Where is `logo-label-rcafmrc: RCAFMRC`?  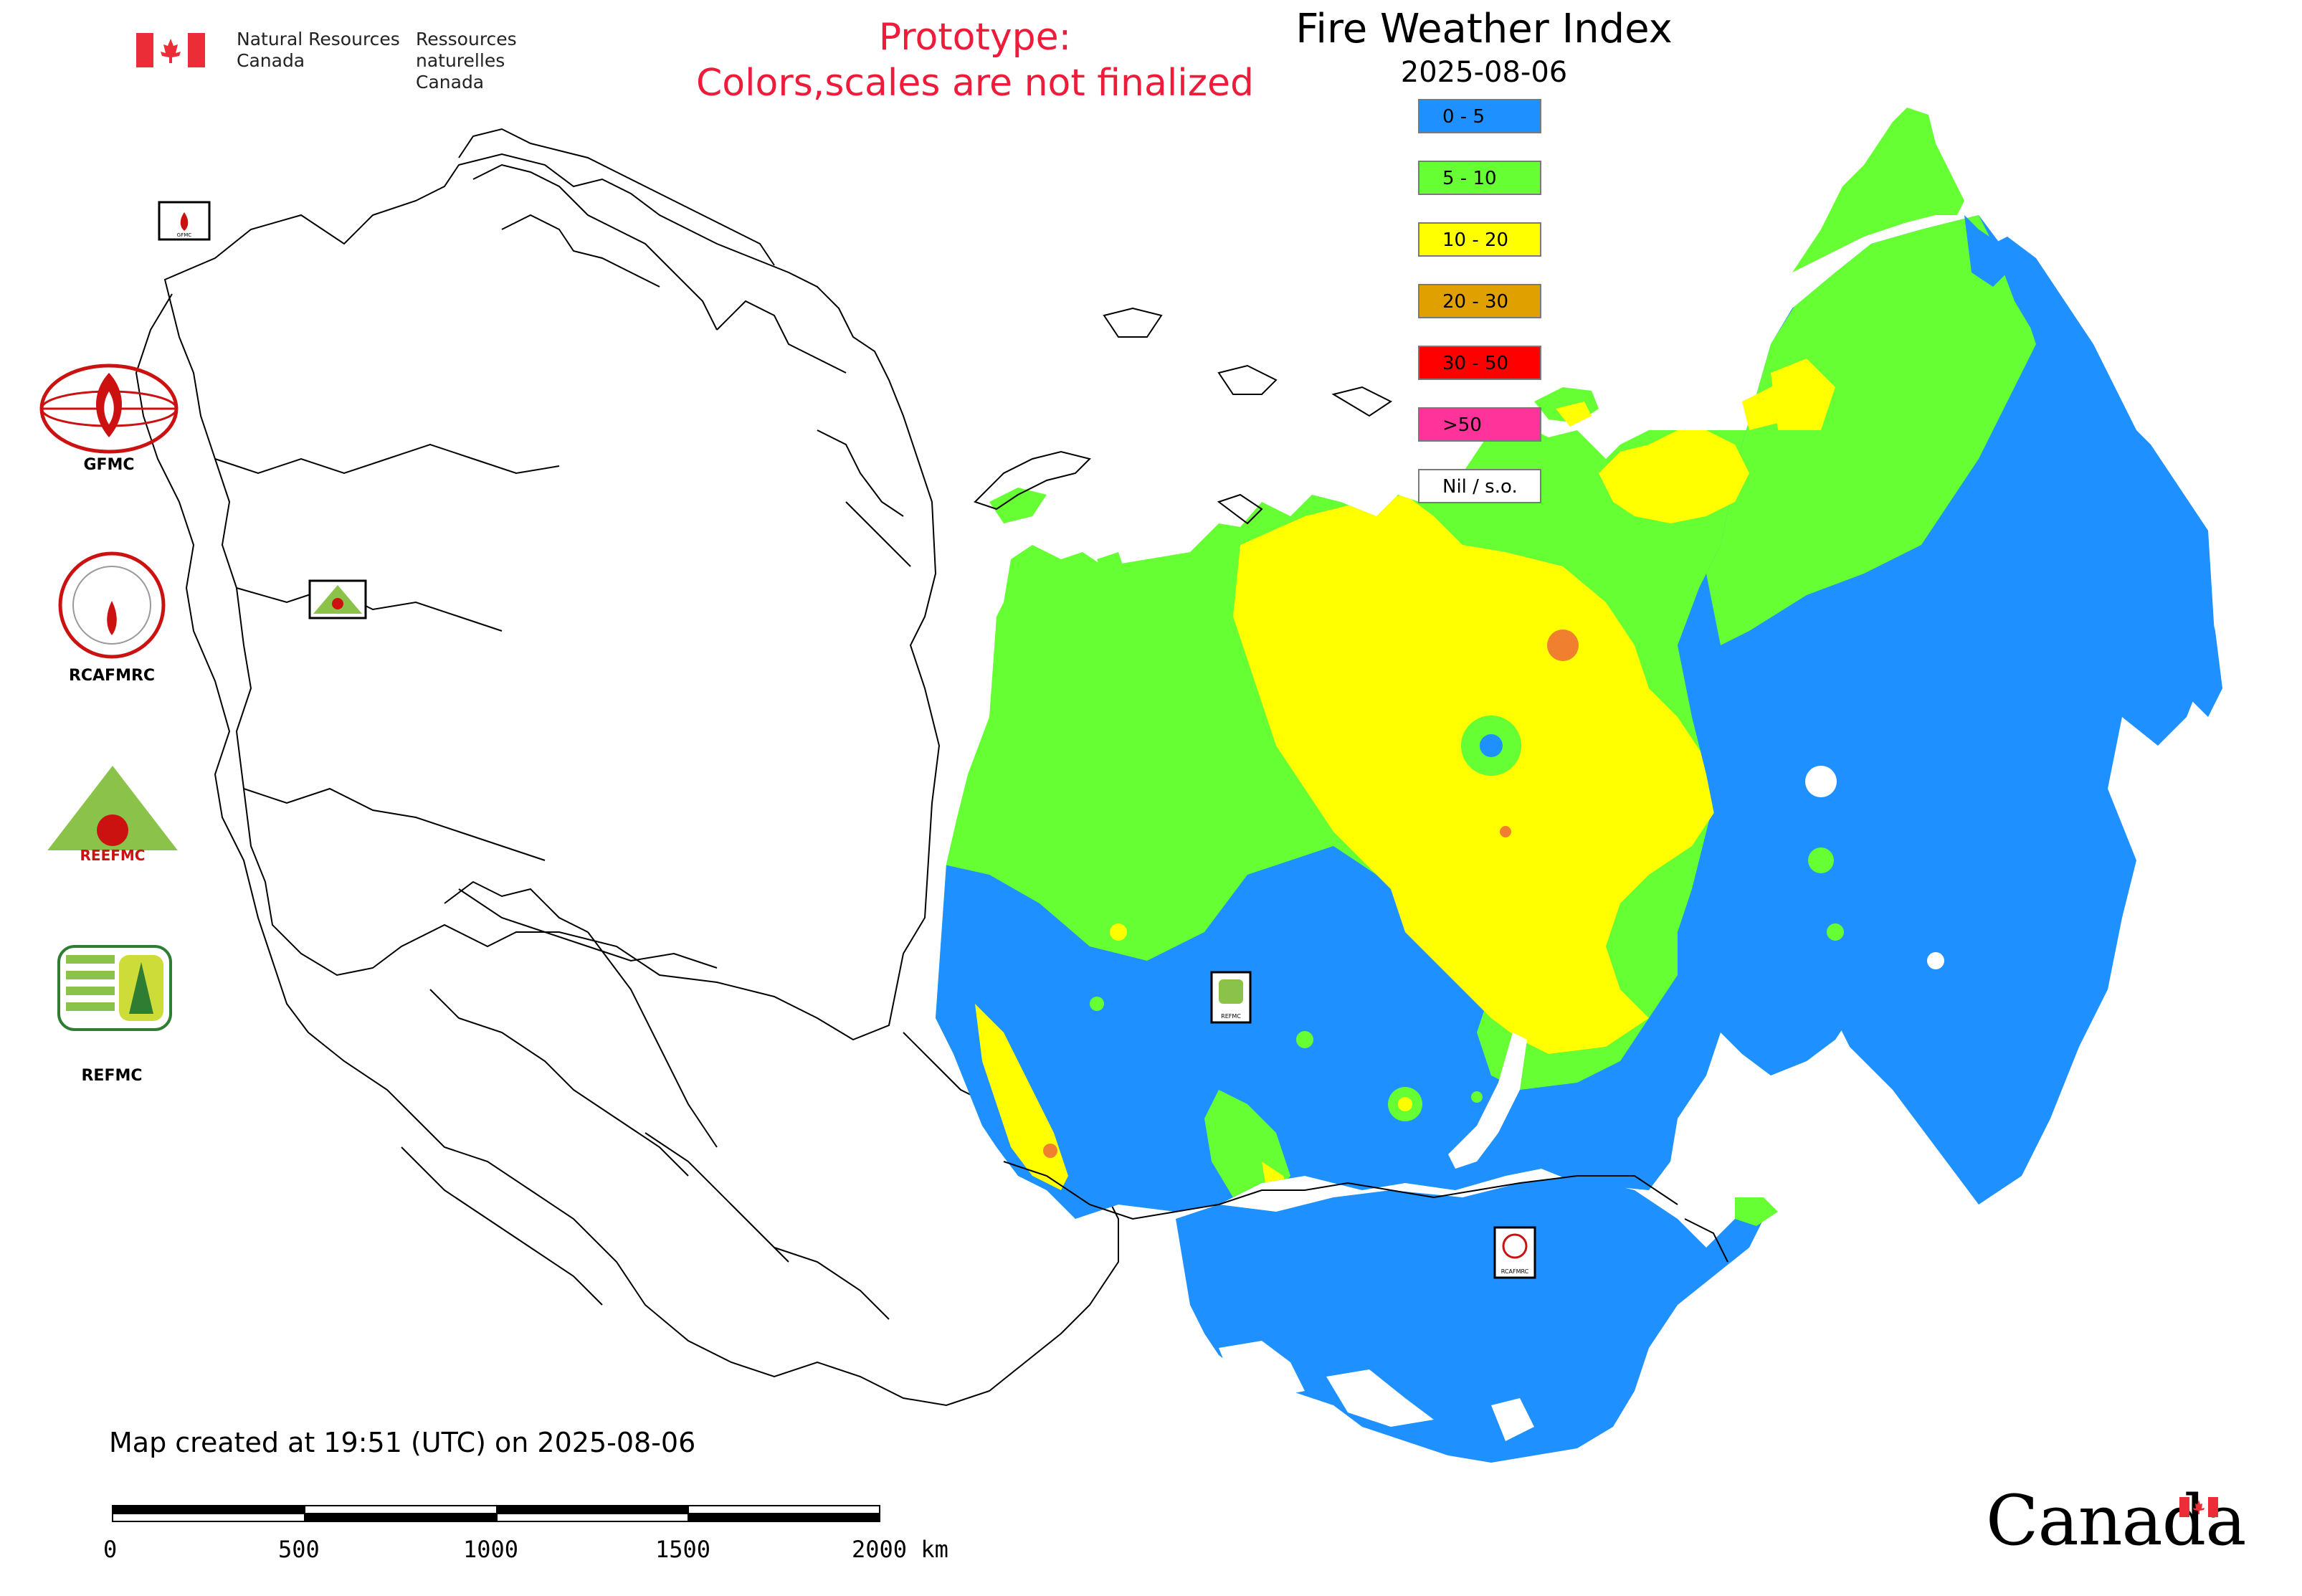
logo-label-rcafmrc: RCAFMRC is located at coordinates (112, 676).